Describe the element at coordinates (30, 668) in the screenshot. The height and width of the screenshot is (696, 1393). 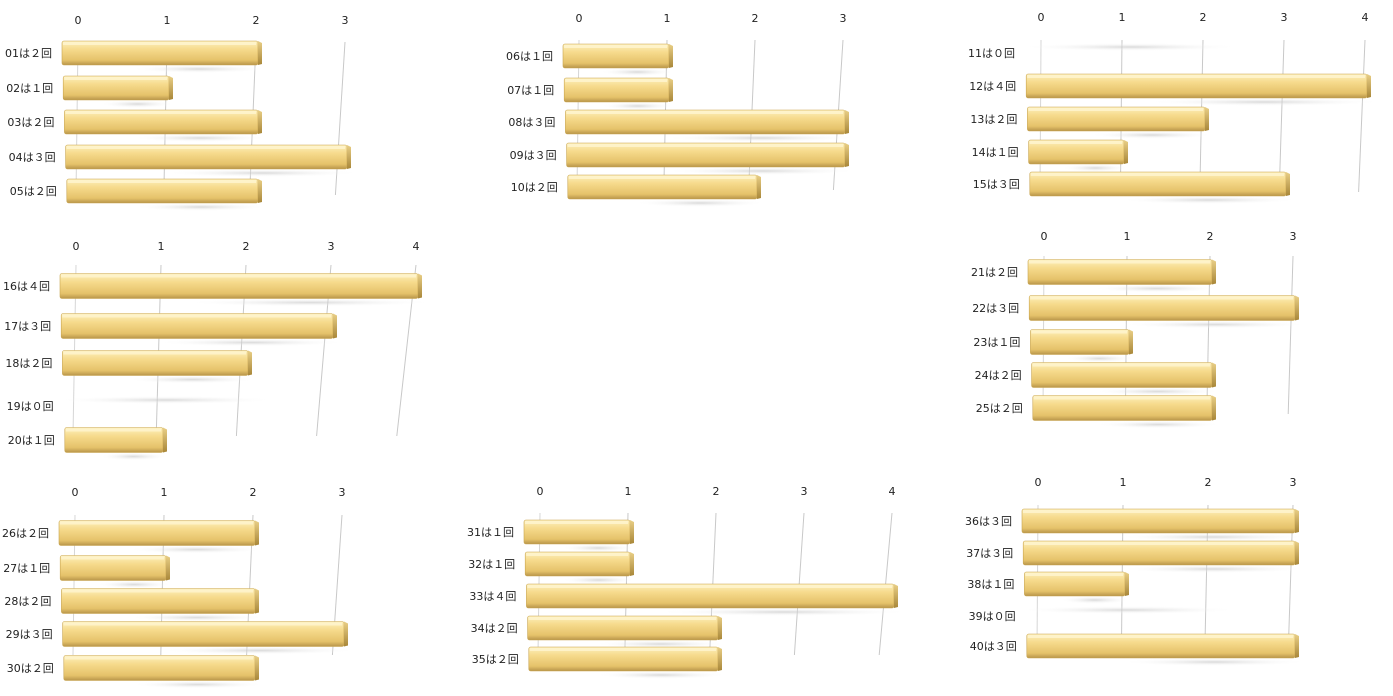
I see `category-label: 30は２回` at that location.